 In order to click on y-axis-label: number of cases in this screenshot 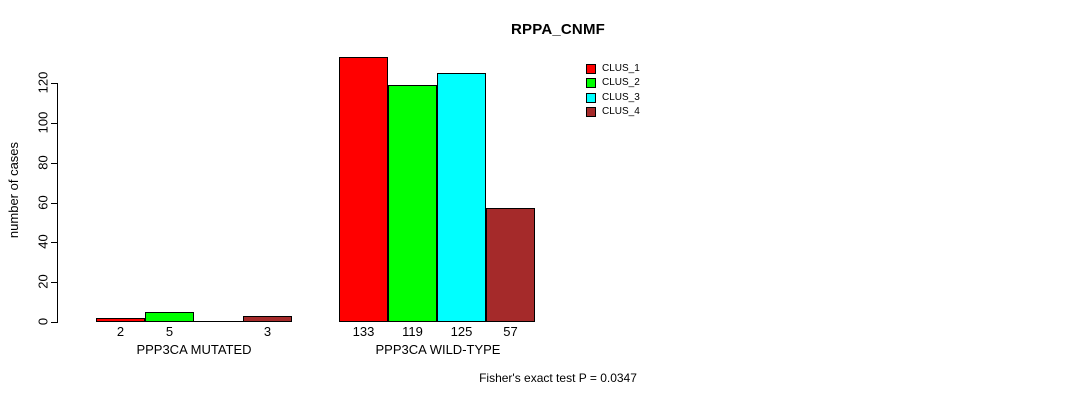, I will do `click(13, 190)`.